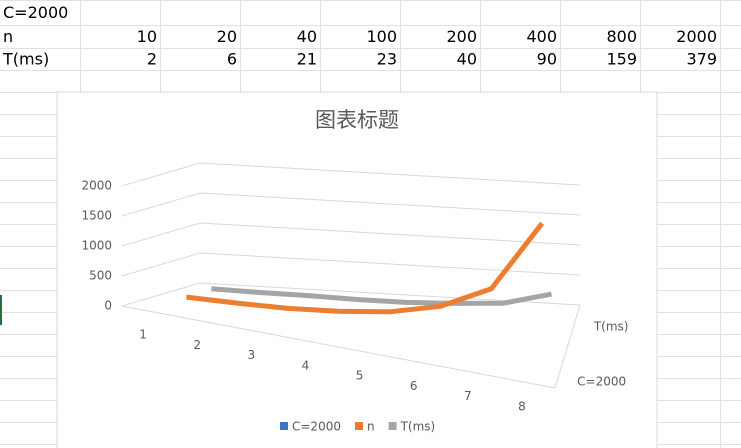 Image resolution: width=741 pixels, height=448 pixels. What do you see at coordinates (611, 326) in the screenshot?
I see `depth-label: T(ms)` at bounding box center [611, 326].